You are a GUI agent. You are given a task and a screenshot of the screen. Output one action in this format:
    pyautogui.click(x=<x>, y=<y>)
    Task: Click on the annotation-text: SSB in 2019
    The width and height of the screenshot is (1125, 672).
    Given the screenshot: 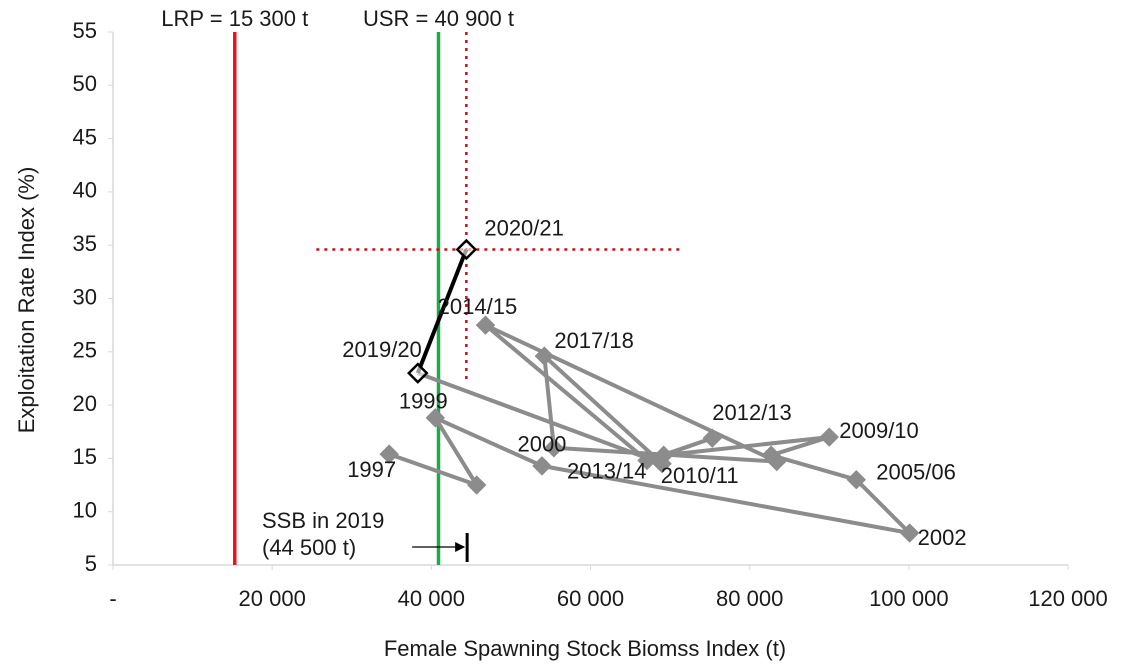 What is the action you would take?
    pyautogui.click(x=323, y=520)
    